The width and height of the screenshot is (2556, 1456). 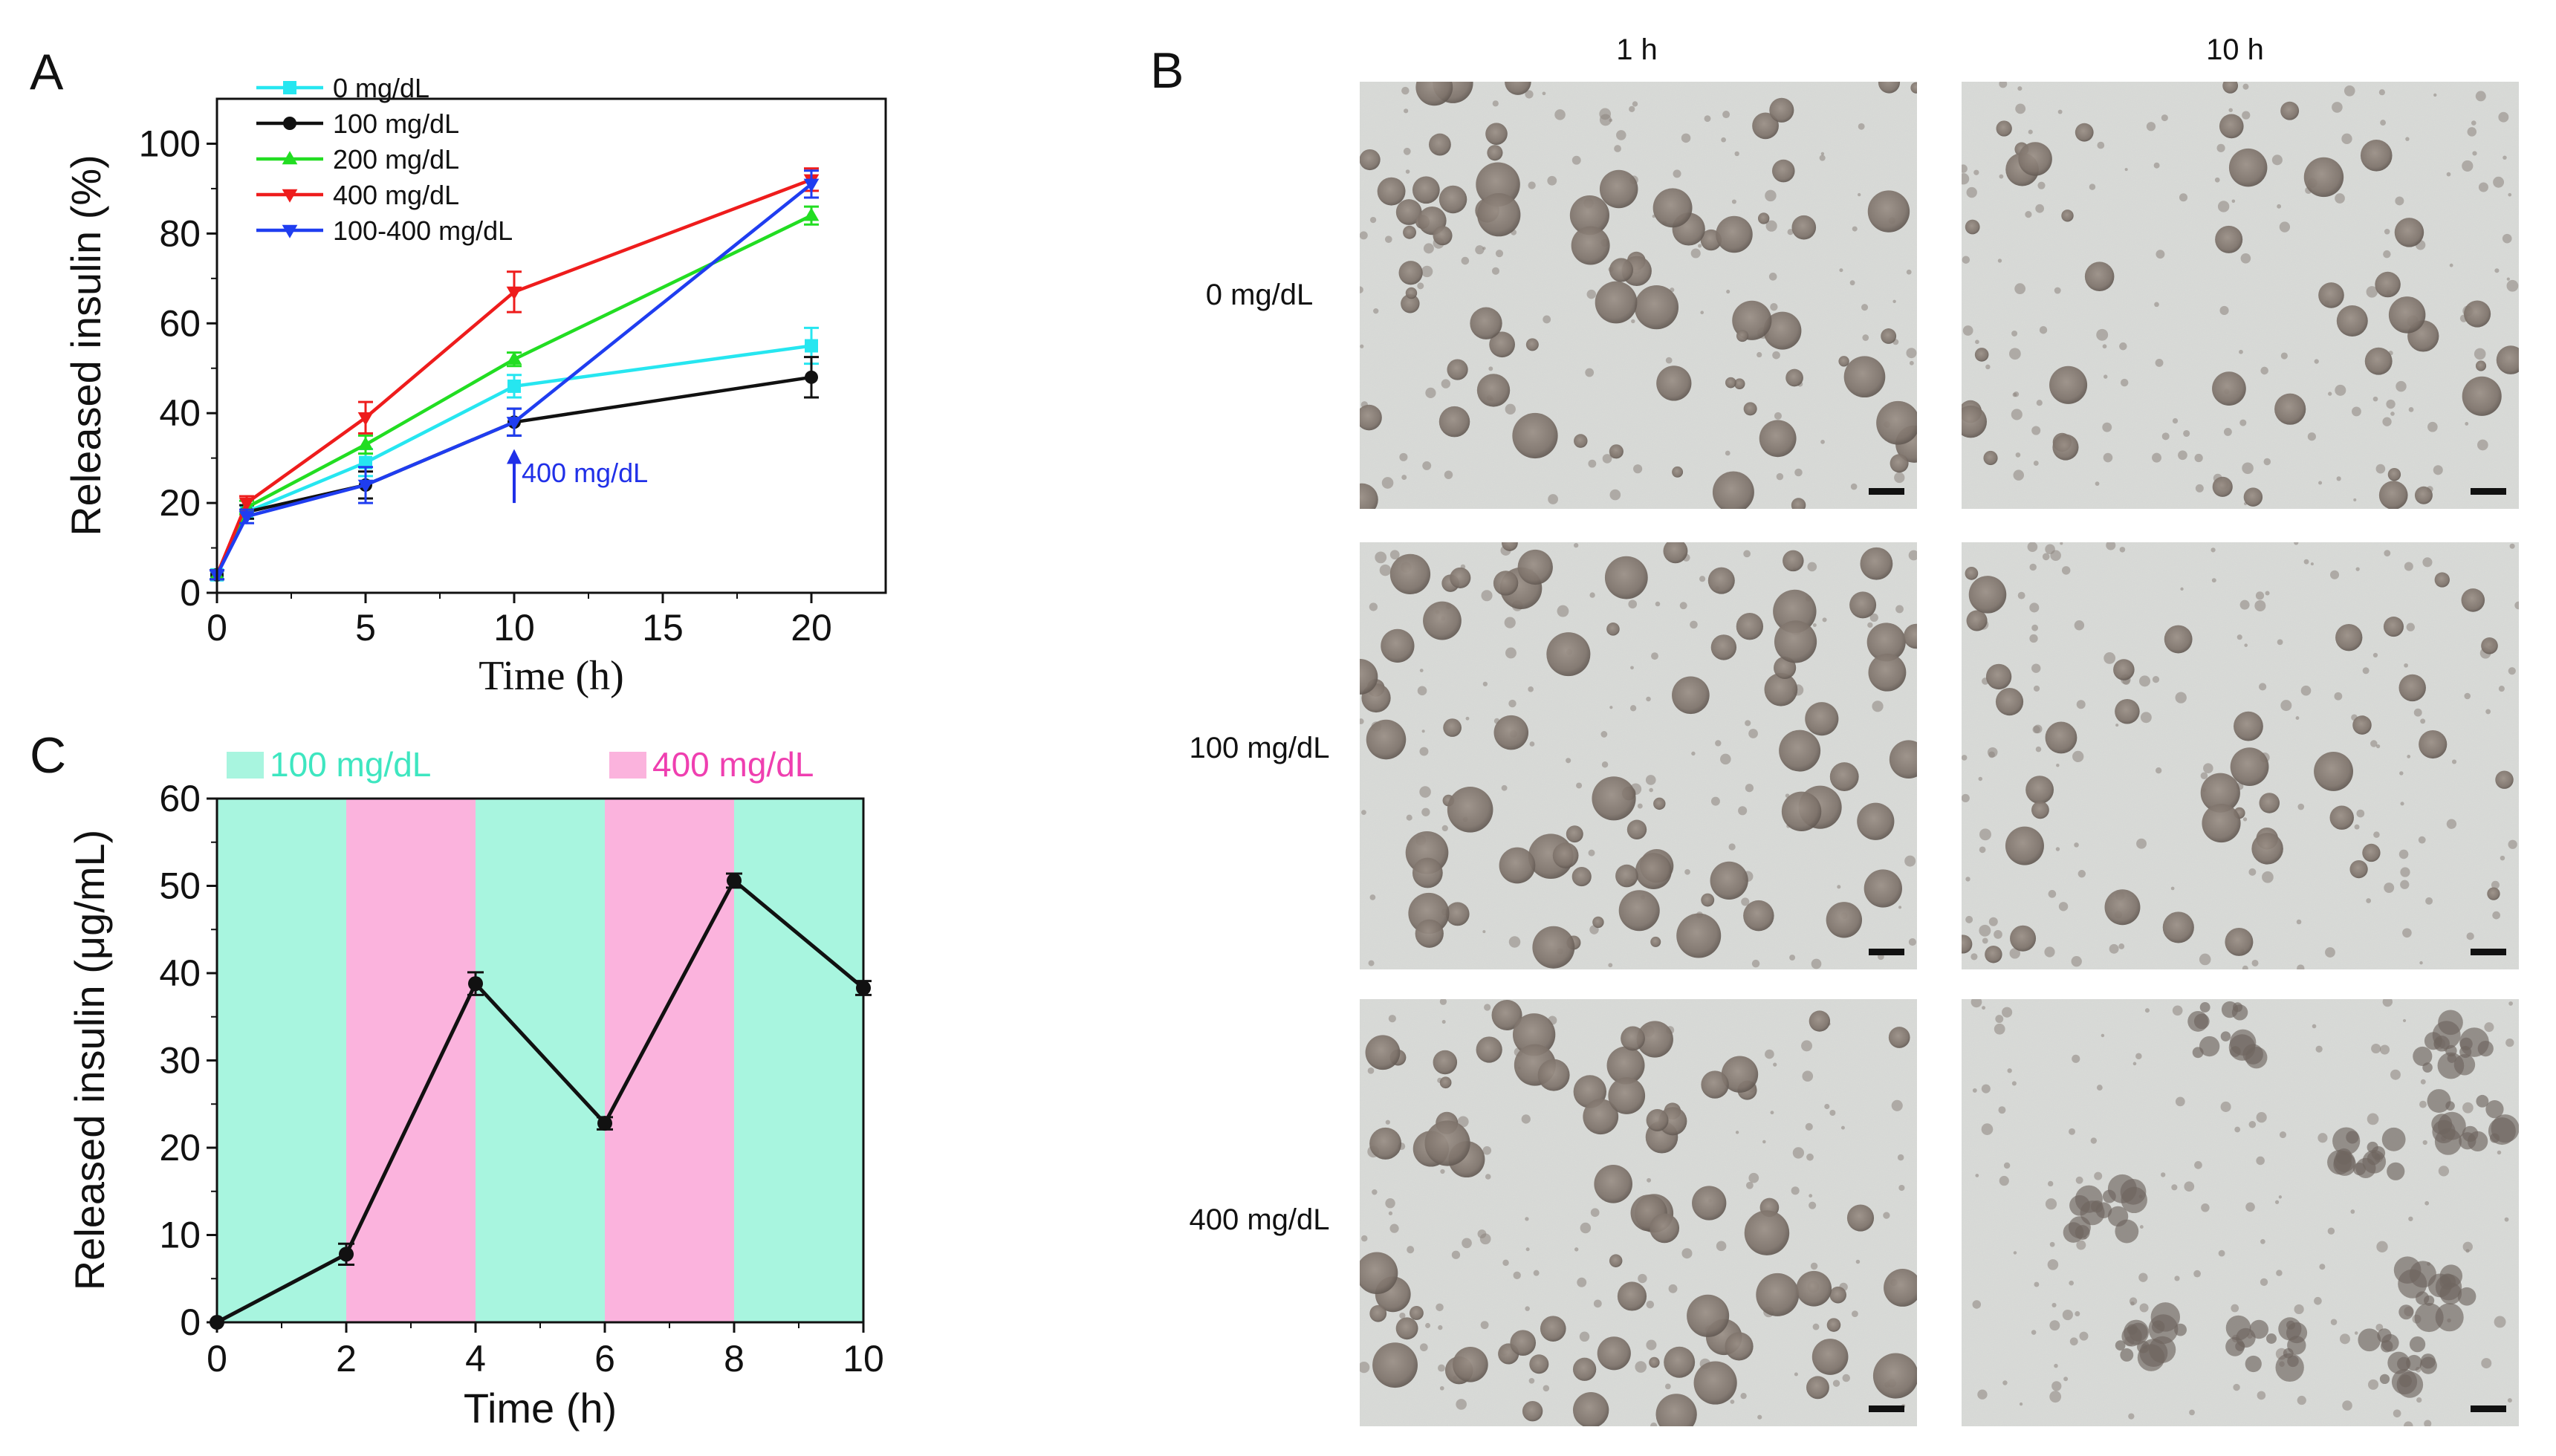 I want to click on chart-a-annotation-arrowhead, so click(x=514, y=457).